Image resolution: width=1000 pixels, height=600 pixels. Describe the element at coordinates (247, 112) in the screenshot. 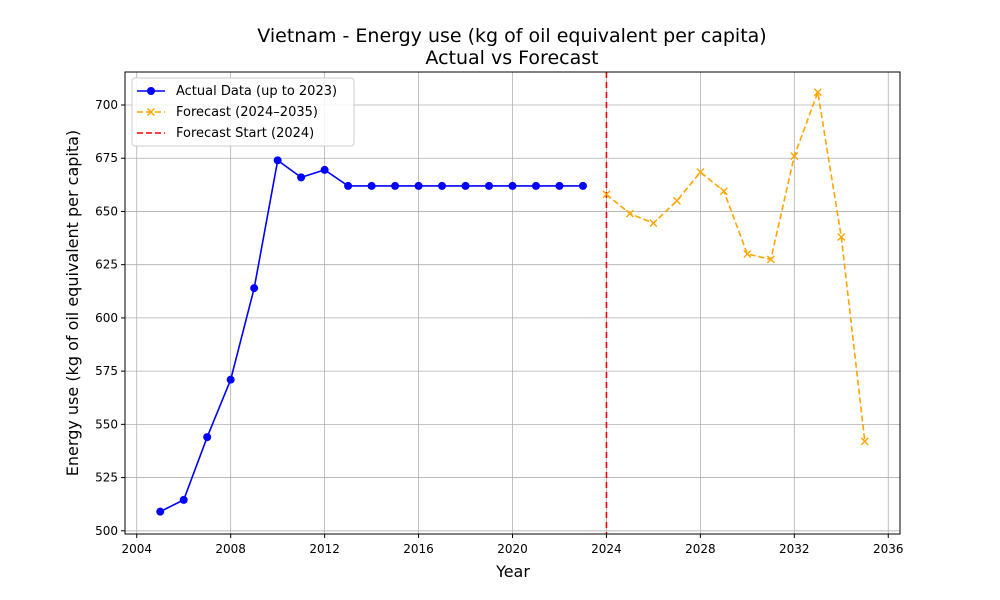

I see `legend-label-forecast: Forecast (2024–2035)` at that location.